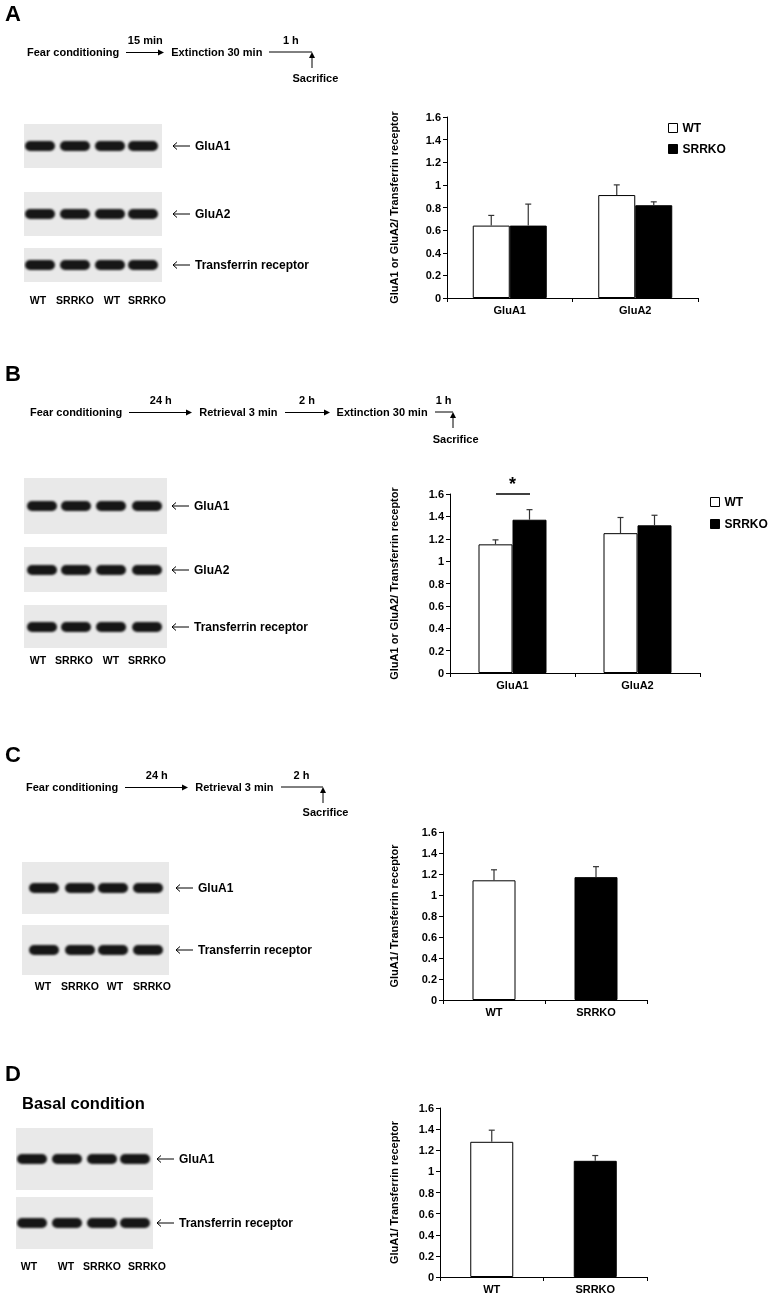 The height and width of the screenshot is (1300, 778). I want to click on text: B, so click(13, 373).